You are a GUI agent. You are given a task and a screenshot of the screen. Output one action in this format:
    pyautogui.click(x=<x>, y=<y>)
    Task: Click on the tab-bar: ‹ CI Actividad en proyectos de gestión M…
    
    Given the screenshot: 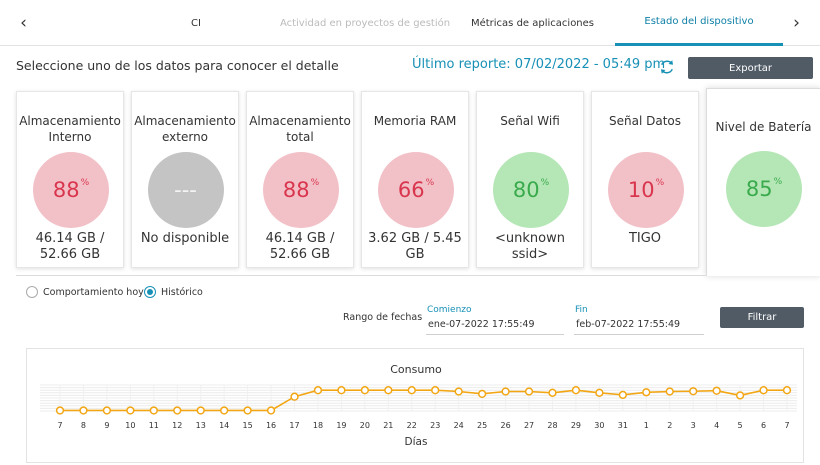 What is the action you would take?
    pyautogui.click(x=410, y=23)
    